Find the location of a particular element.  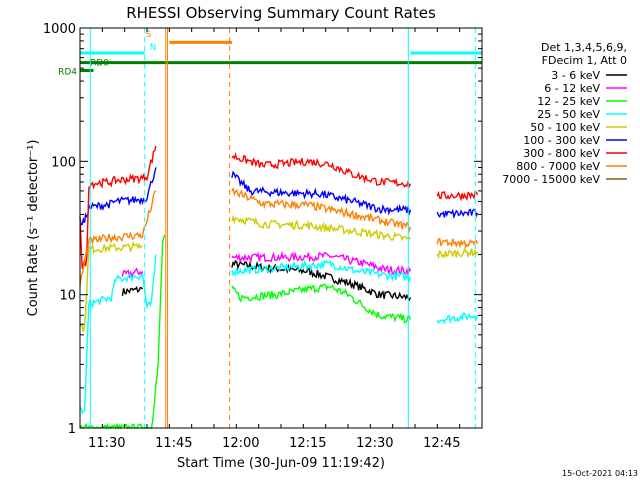

legend-title-line: Det 1,3,4,5,6,9, is located at coordinates (584, 47).